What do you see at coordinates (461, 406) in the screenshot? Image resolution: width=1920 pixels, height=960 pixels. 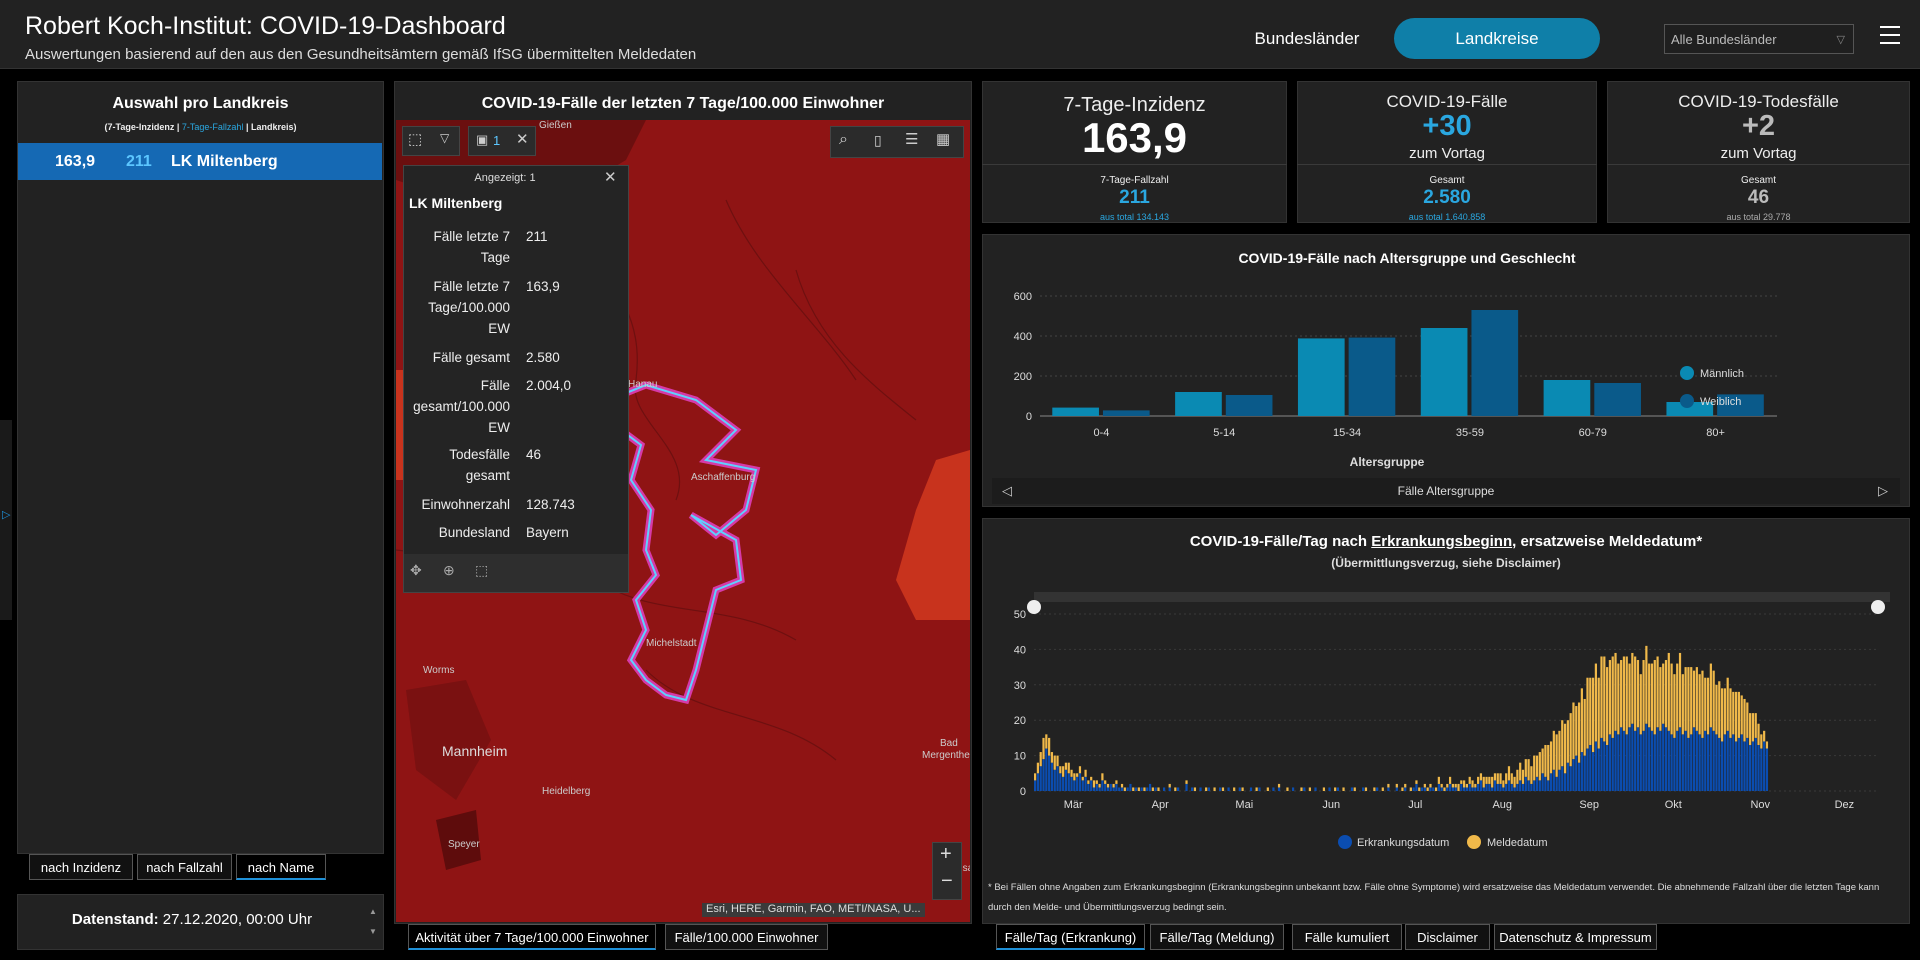 I see `popup-key: Fälle gesamt/100.000 EW` at bounding box center [461, 406].